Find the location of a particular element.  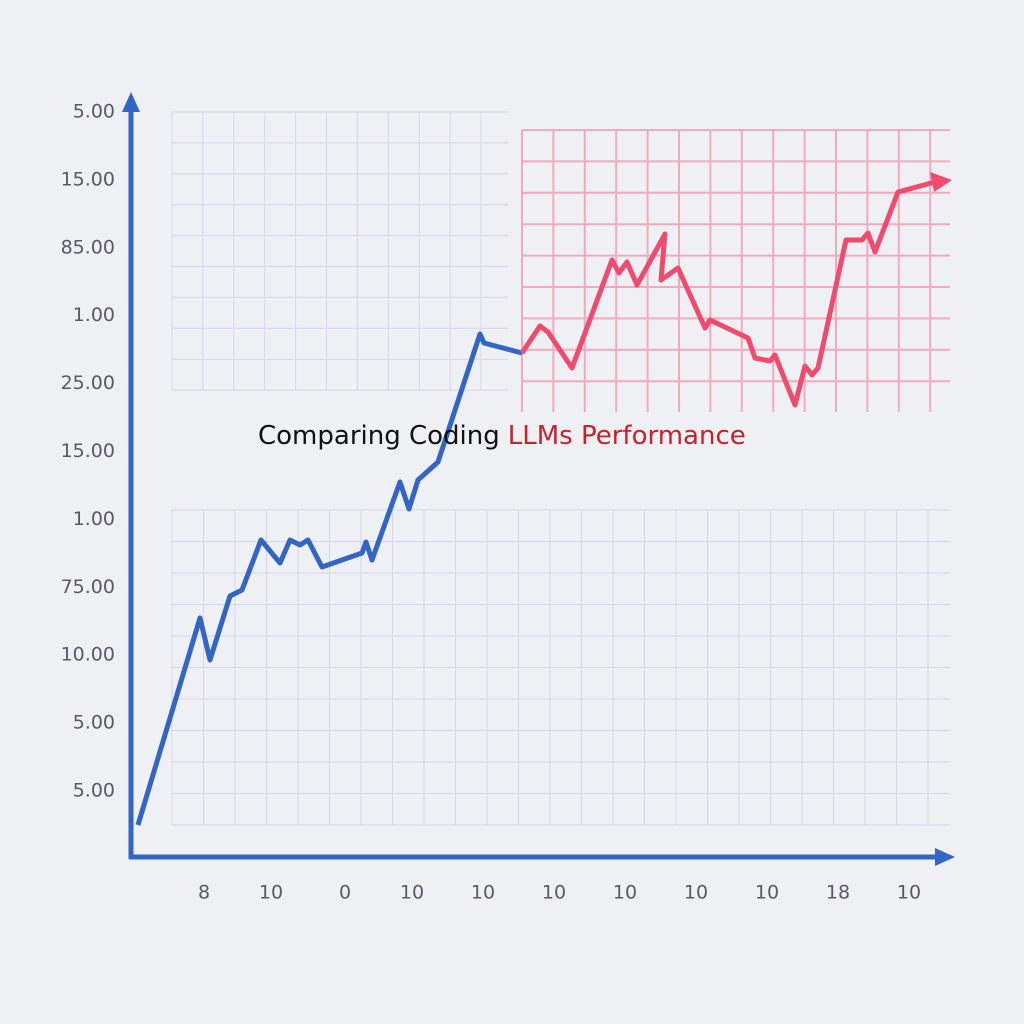

x-arrowhead is located at coordinates (945, 857).